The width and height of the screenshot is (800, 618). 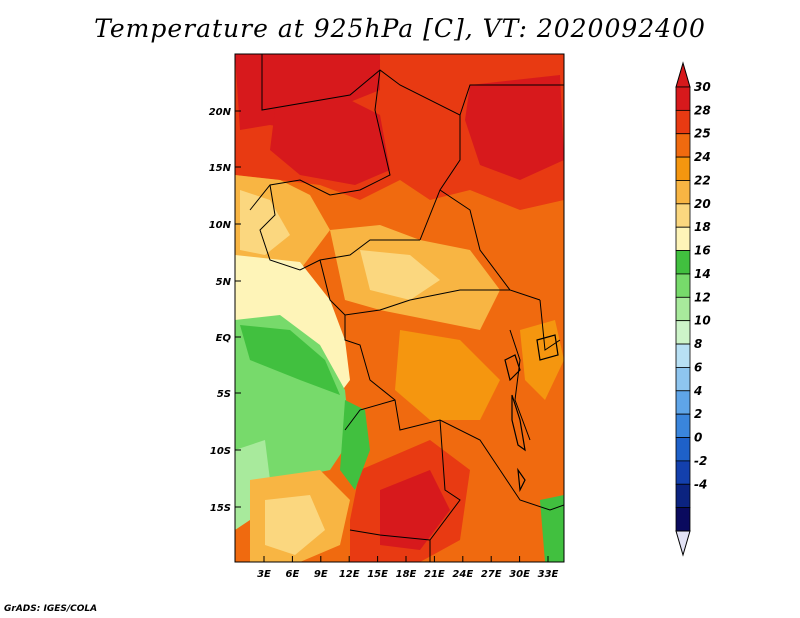 I want to click on lat-tick-label: 15S, so click(x=220, y=508).